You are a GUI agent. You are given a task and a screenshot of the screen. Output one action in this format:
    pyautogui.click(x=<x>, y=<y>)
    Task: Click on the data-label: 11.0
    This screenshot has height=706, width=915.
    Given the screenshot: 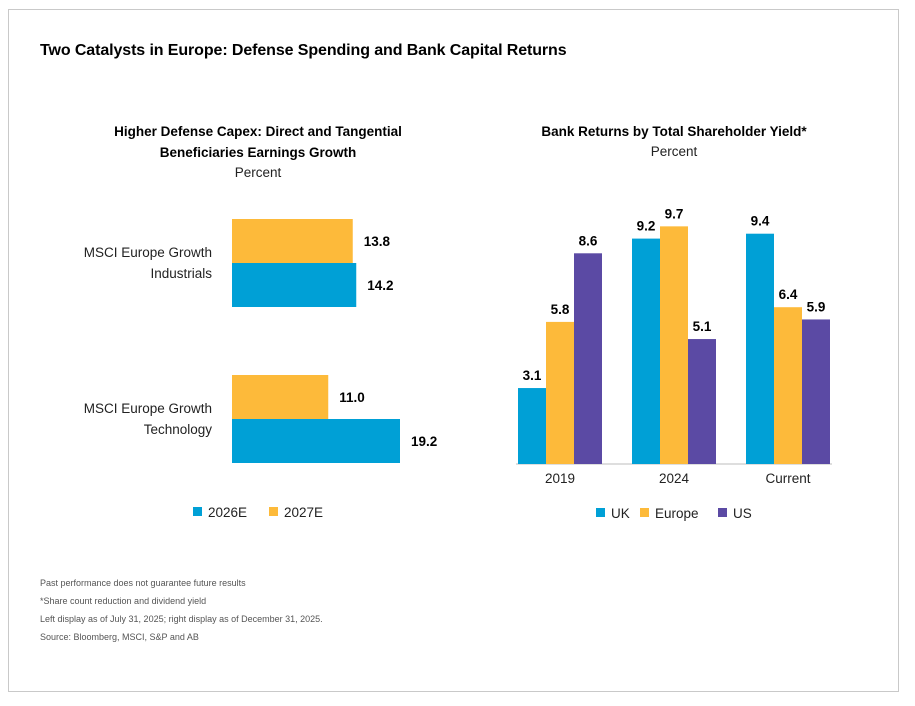 What is the action you would take?
    pyautogui.click(x=352, y=397)
    